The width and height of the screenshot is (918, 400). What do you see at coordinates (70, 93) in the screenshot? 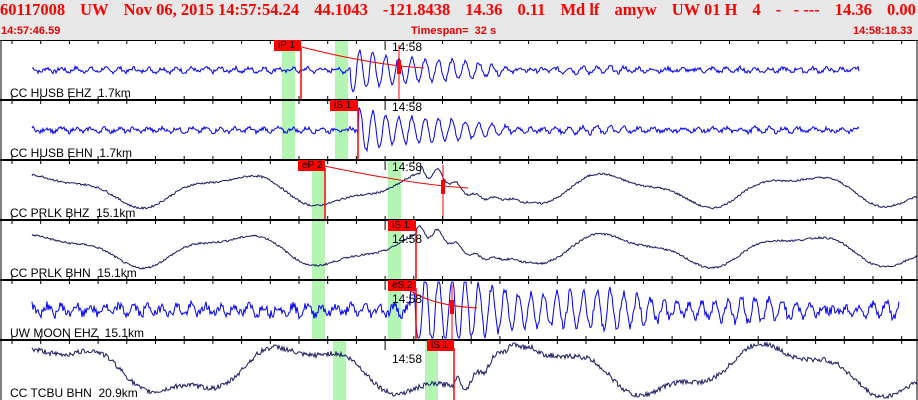
I see `channel-label: CC HUSB EHZ 1.7km` at bounding box center [70, 93].